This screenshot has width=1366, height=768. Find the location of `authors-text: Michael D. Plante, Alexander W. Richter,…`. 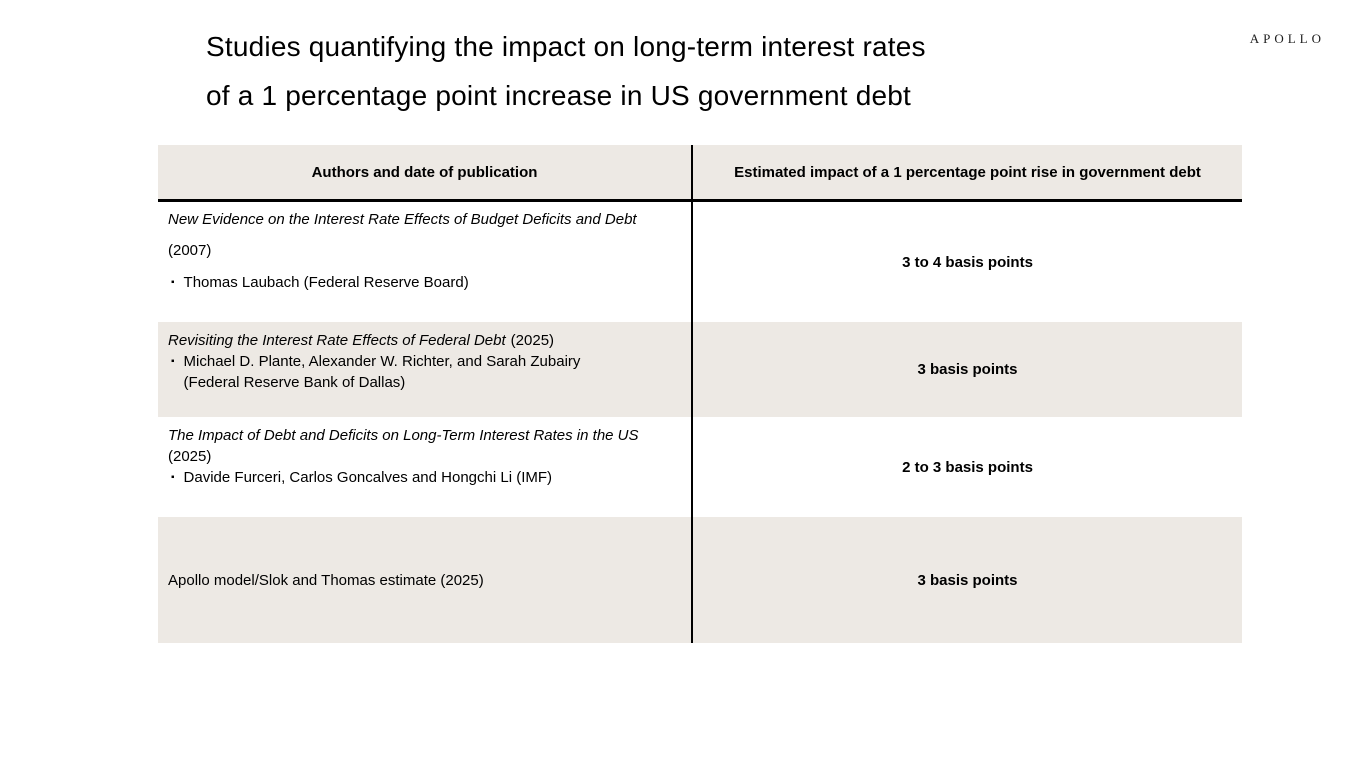

authors-text: Michael D. Plante, Alexander W. Richter,… is located at coordinates (382, 372).